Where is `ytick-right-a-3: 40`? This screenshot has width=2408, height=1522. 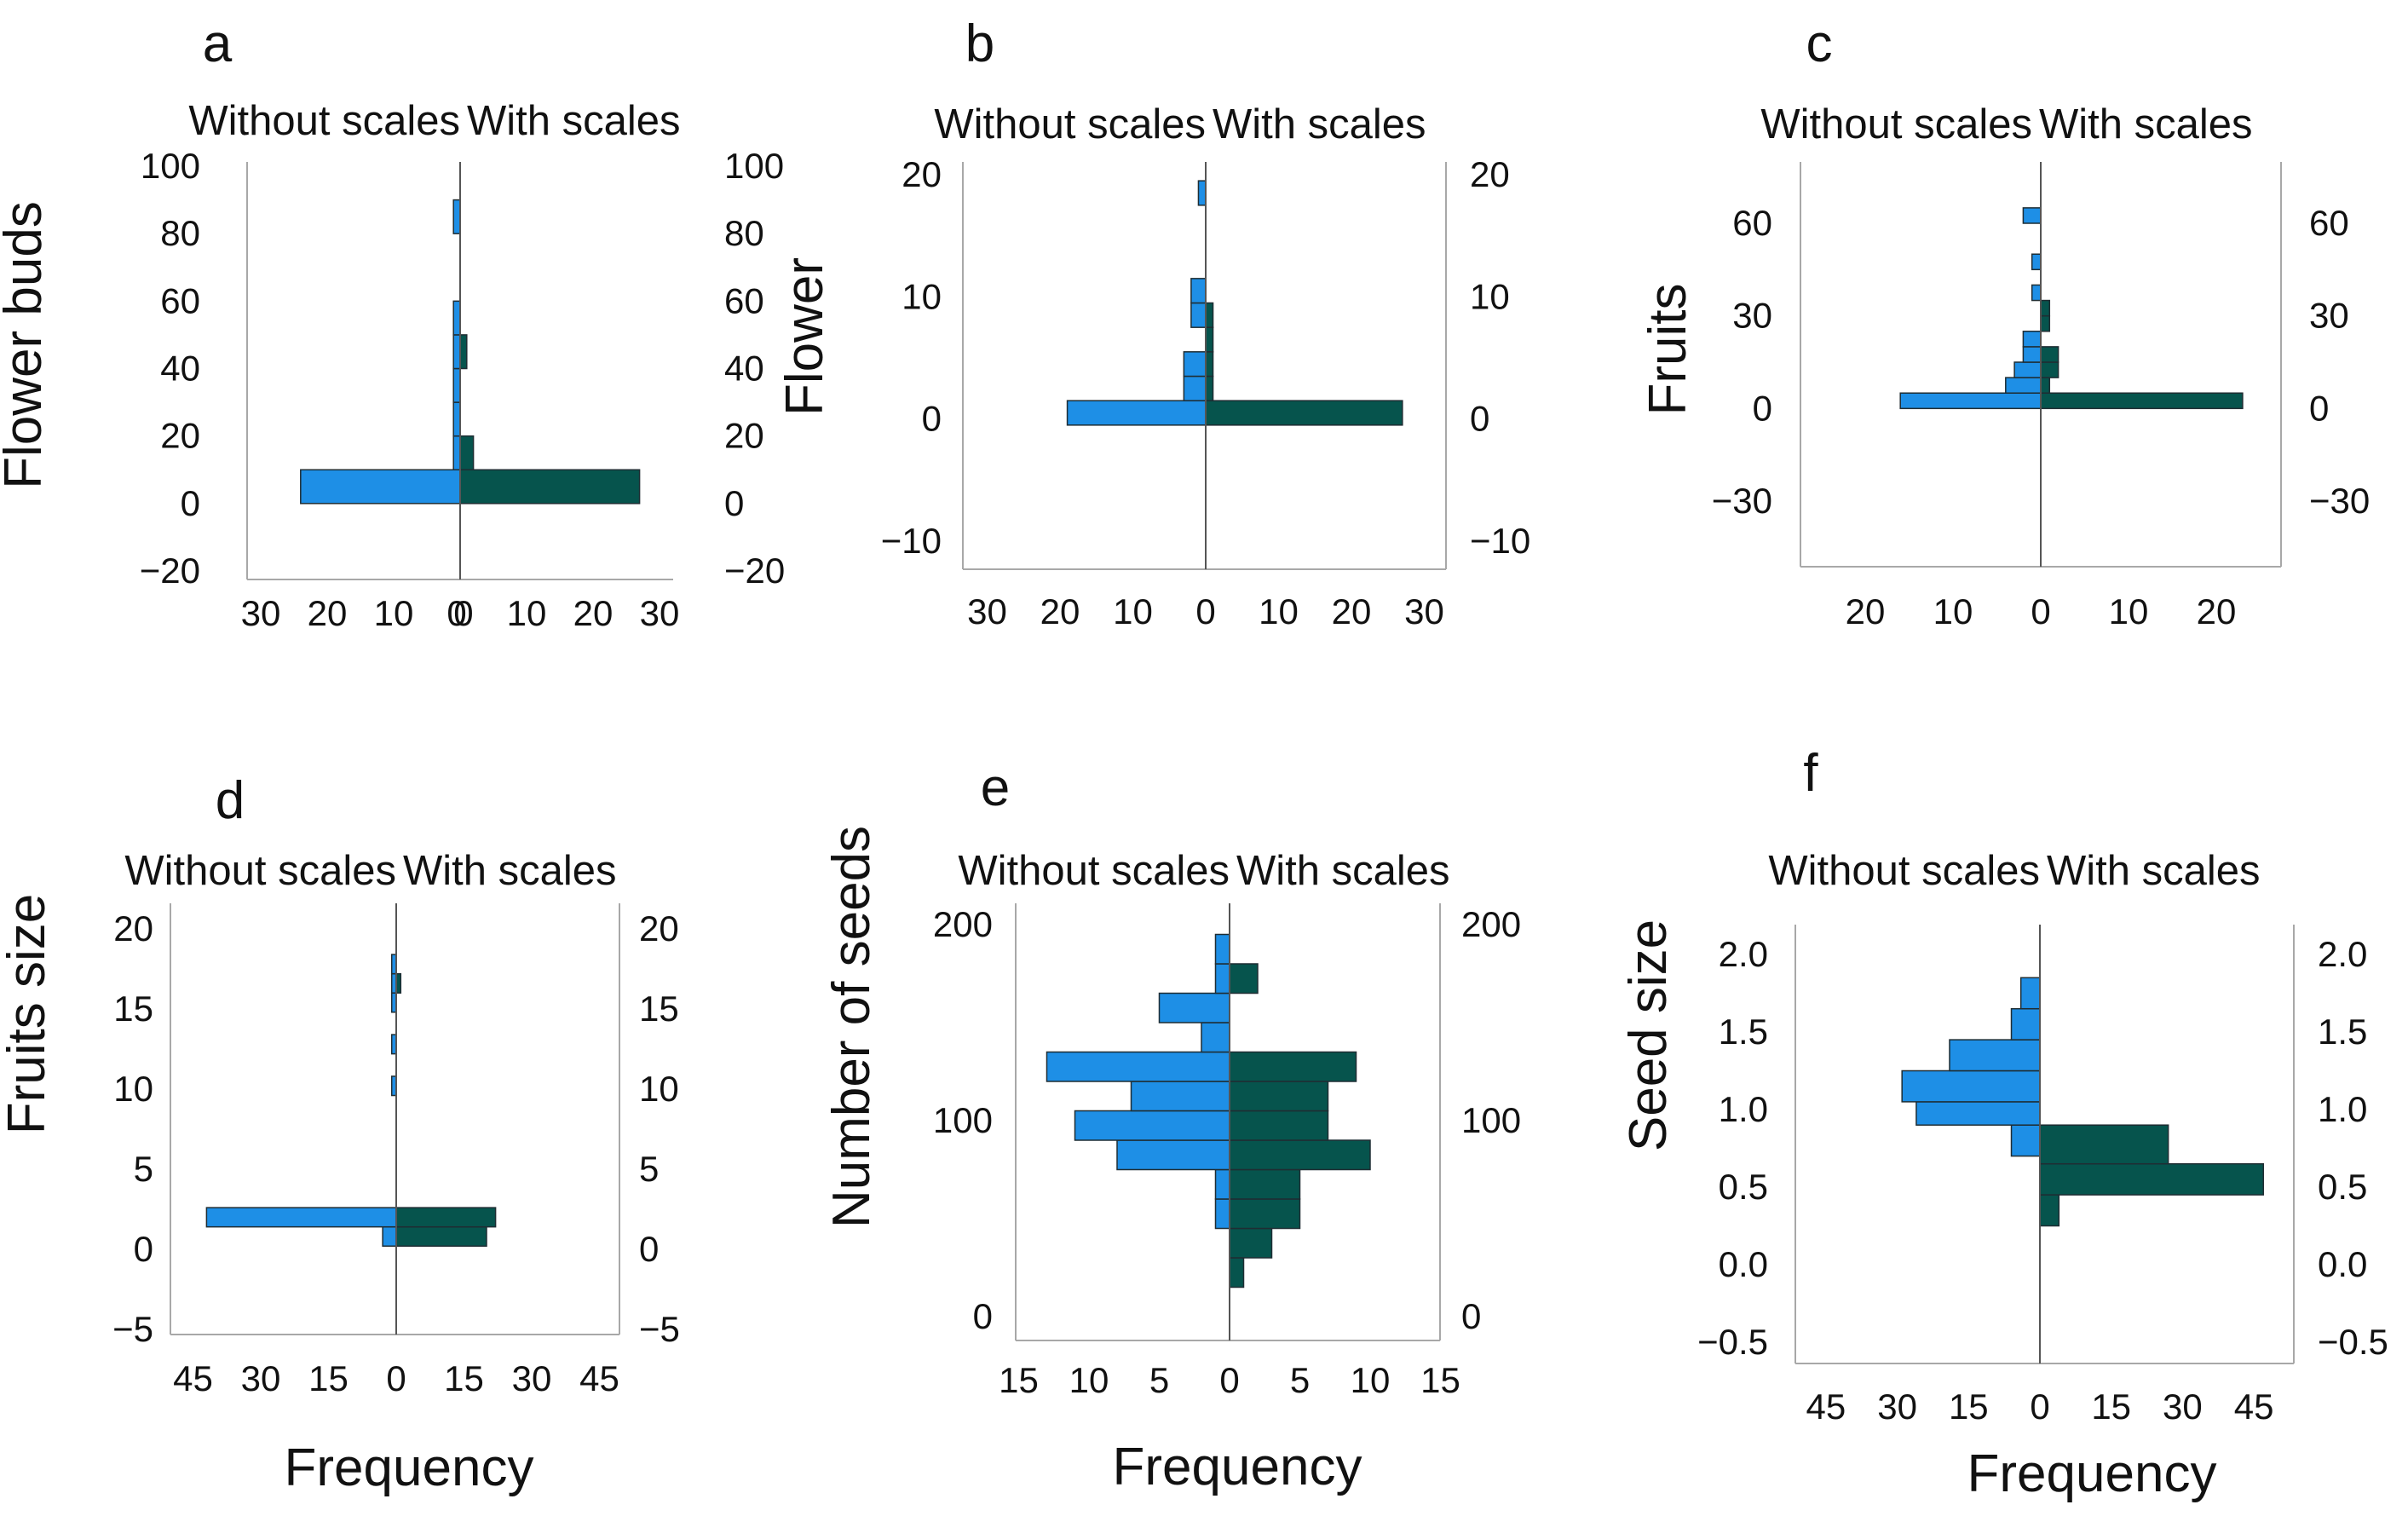
ytick-right-a-3: 40 is located at coordinates (744, 369).